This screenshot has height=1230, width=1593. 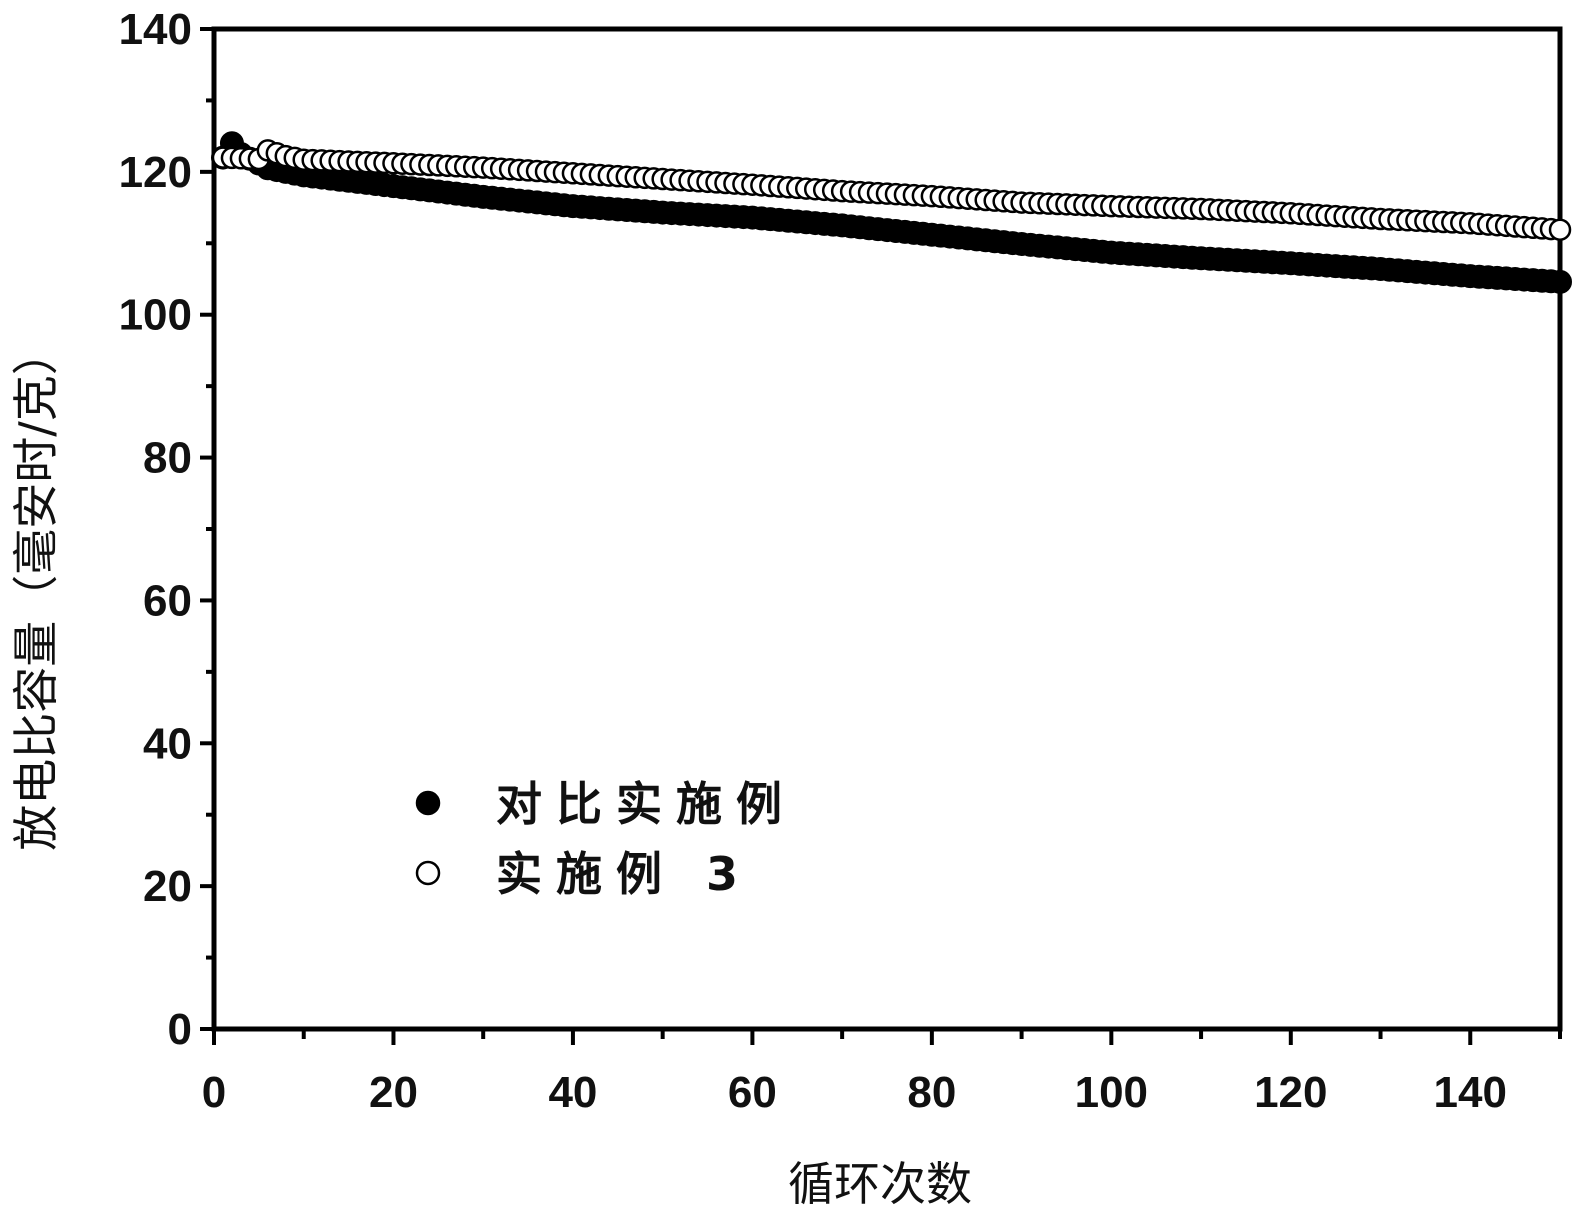 What do you see at coordinates (155, 29) in the screenshot?
I see `y-tick-label: 140` at bounding box center [155, 29].